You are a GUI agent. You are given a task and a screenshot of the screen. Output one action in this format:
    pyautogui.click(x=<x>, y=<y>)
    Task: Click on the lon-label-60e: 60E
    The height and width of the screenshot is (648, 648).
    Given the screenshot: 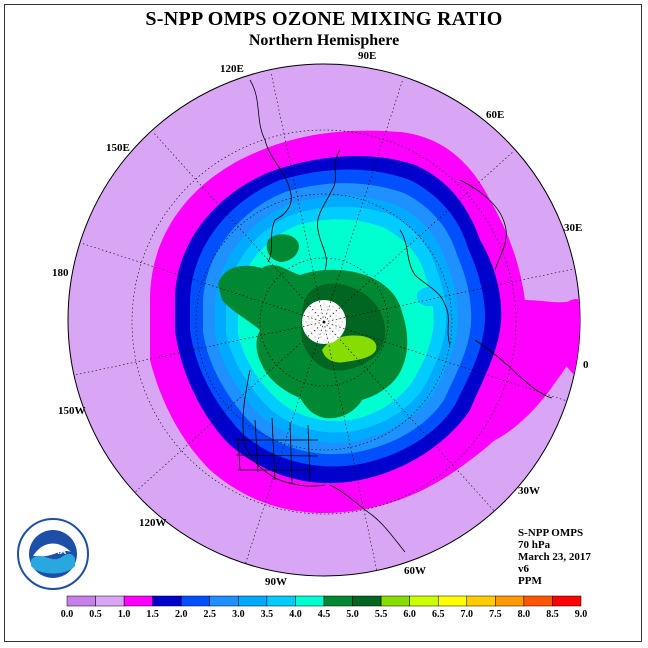 What is the action you would take?
    pyautogui.click(x=495, y=115)
    